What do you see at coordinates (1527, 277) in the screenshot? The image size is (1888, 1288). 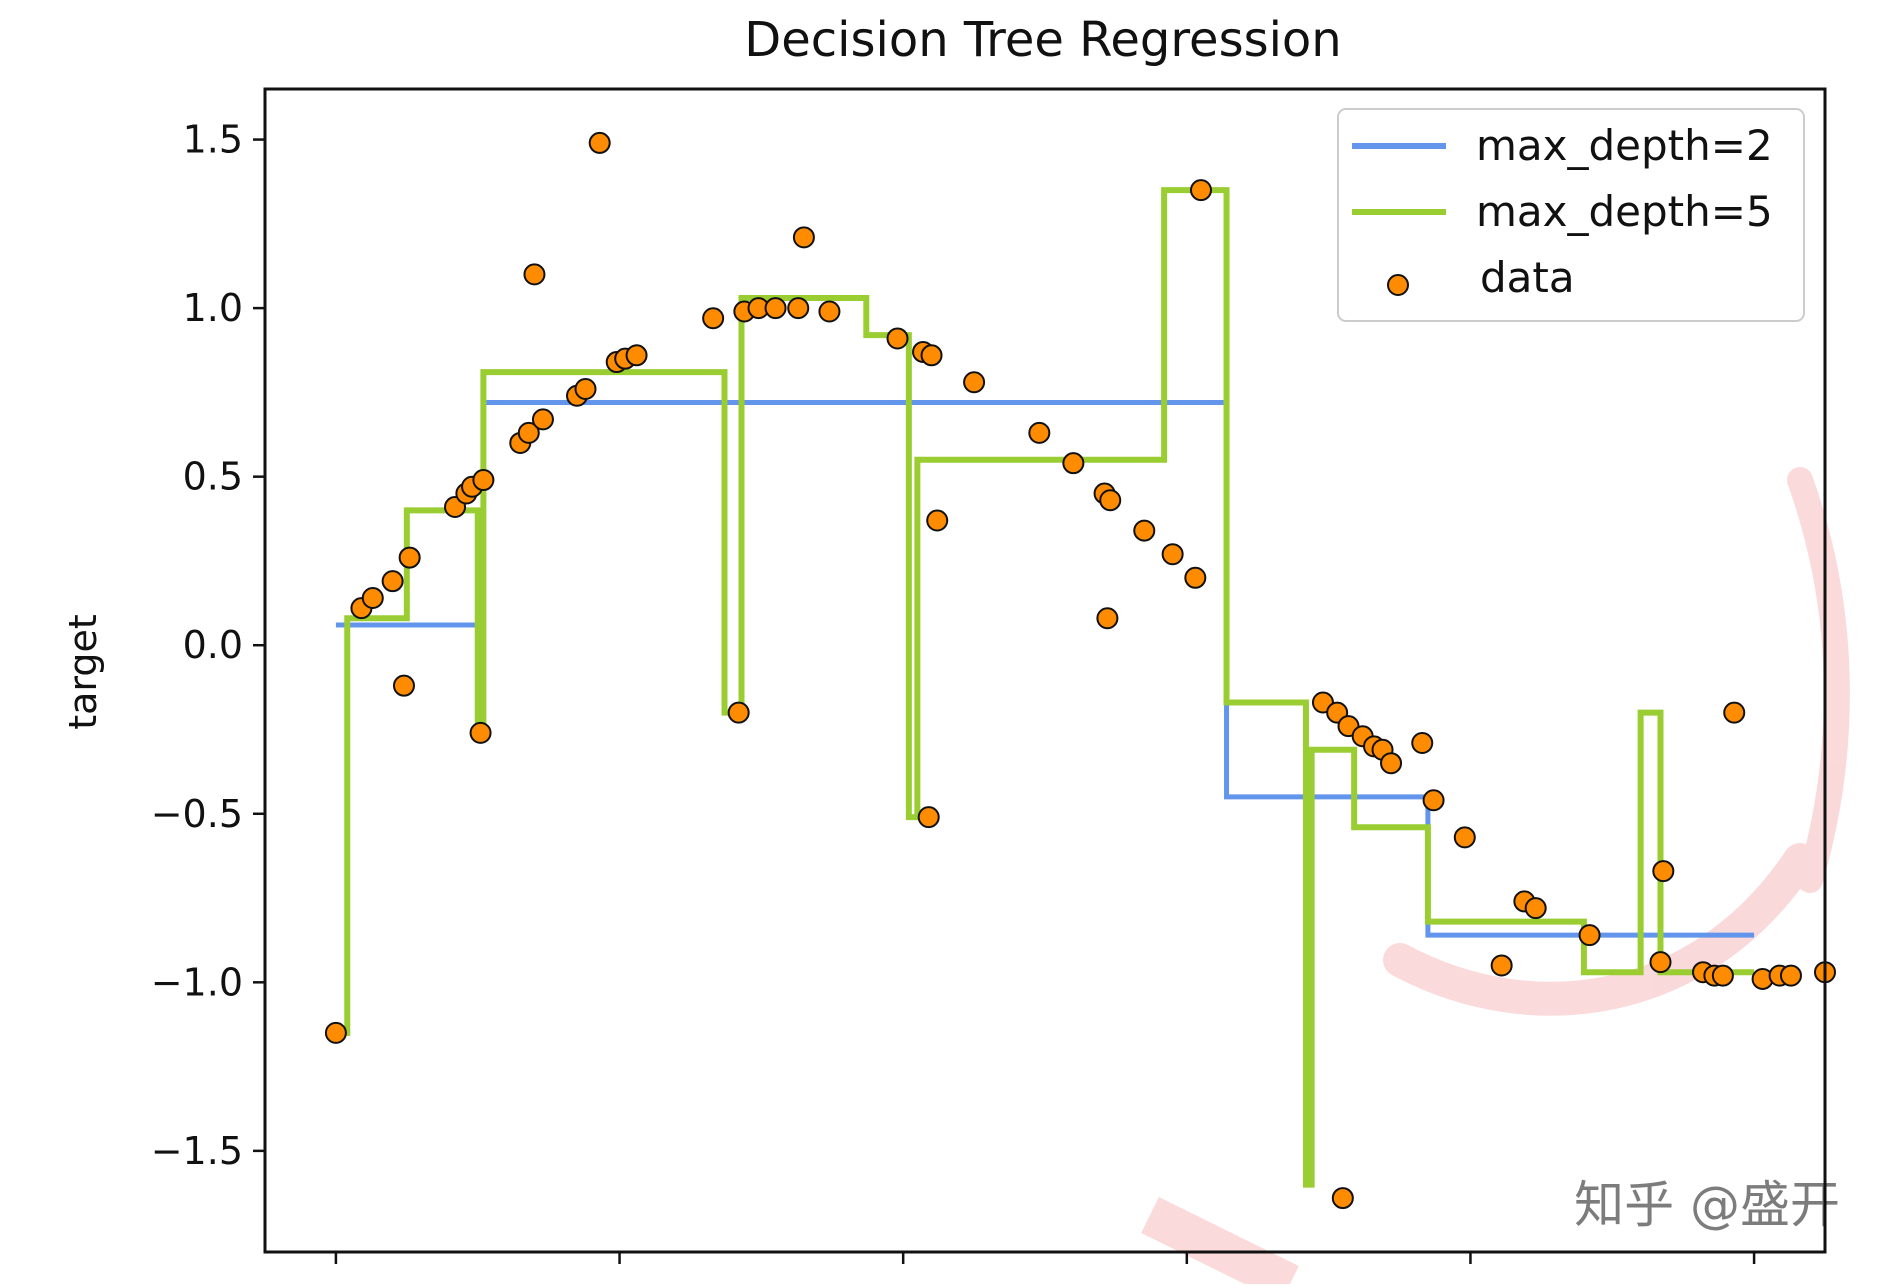 I see `legend-label-data: data` at bounding box center [1527, 277].